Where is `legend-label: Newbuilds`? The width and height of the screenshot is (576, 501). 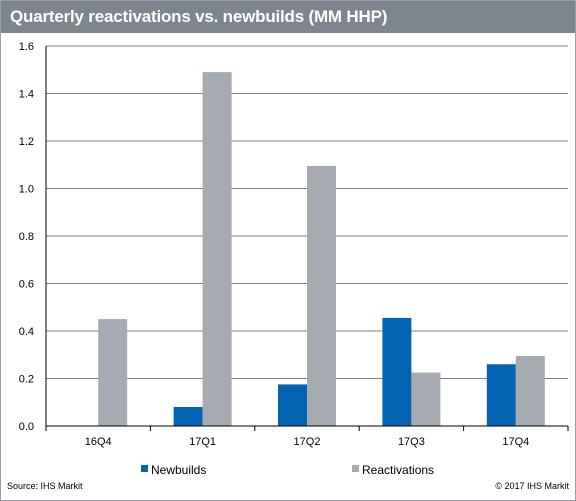 legend-label: Newbuilds is located at coordinates (178, 470).